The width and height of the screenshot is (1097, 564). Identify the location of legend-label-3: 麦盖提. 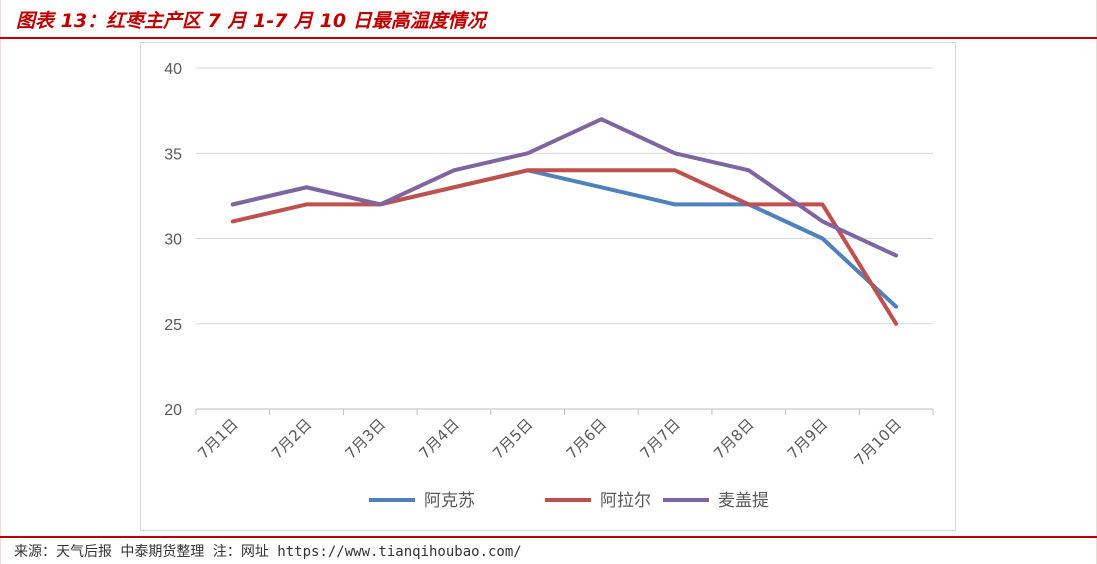
(743, 501).